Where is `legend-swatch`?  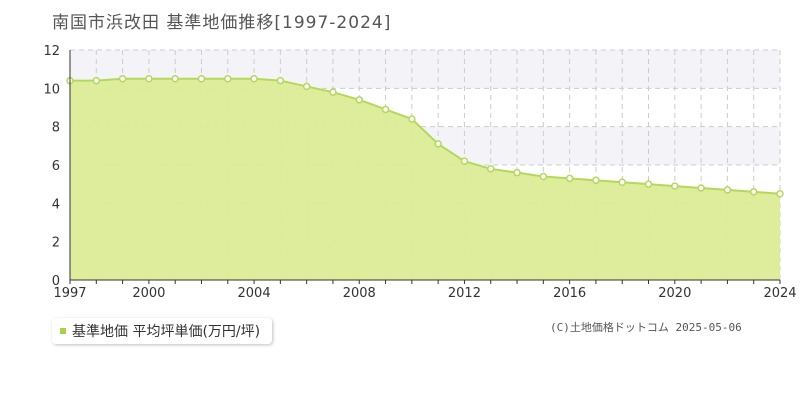 legend-swatch is located at coordinates (63, 331).